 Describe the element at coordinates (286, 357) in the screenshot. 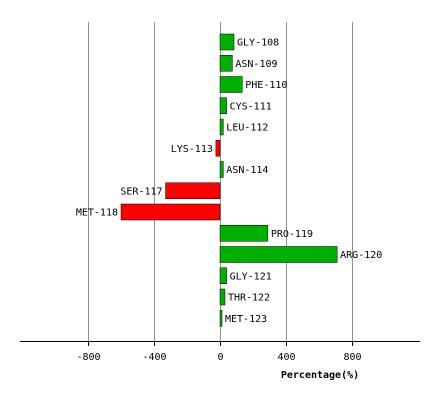

I see `x-tick-label-3: 400` at that location.